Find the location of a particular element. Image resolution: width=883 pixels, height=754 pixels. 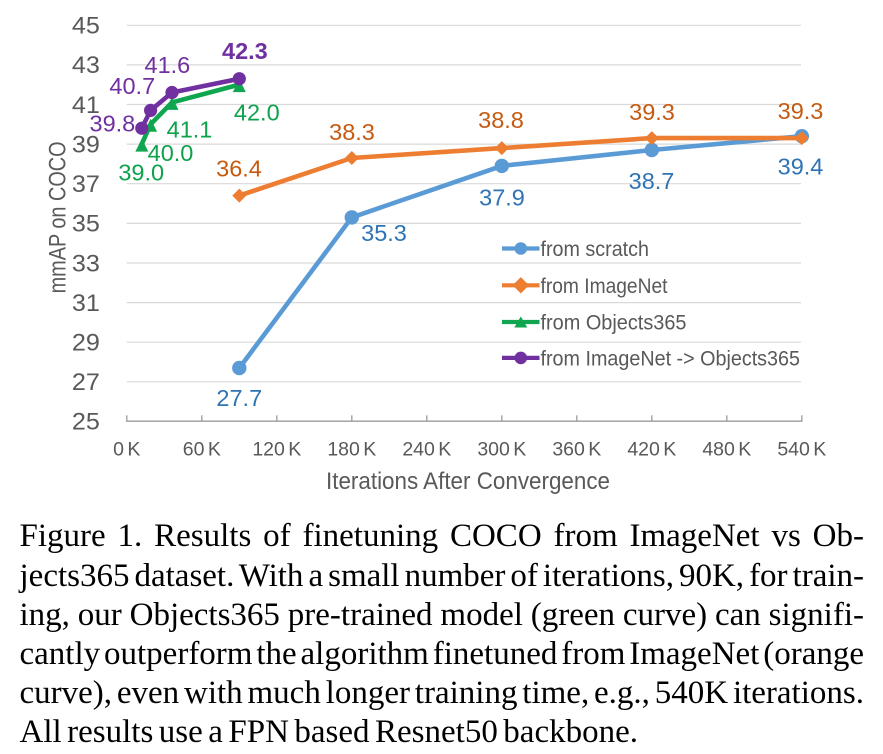

svg-text: mmAP on COCO is located at coordinates (58, 217).